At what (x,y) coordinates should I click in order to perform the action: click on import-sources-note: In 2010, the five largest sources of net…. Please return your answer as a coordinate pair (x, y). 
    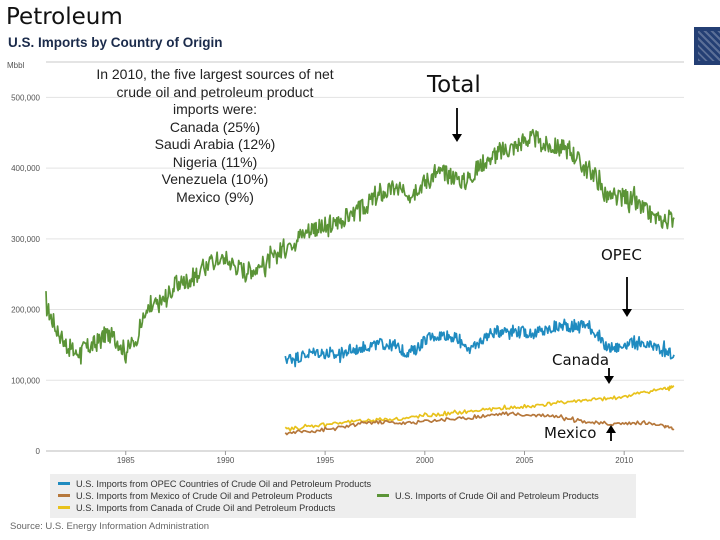
    Looking at the image, I should click on (215, 136).